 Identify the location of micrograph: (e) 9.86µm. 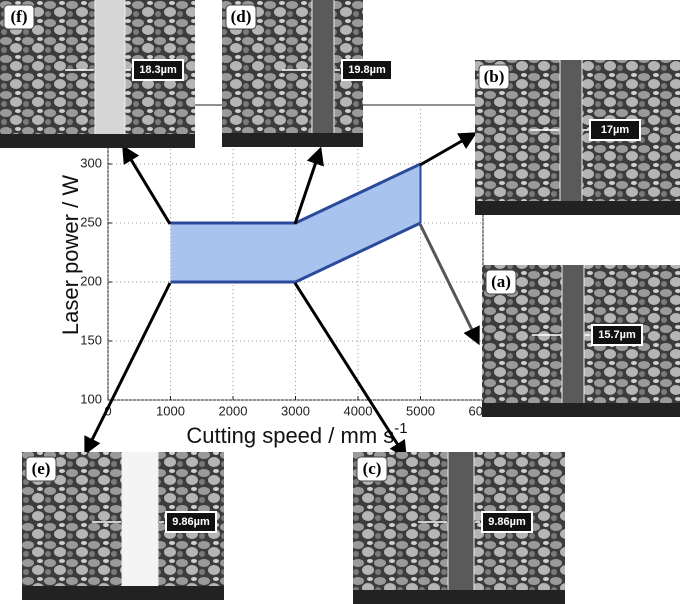
(123, 526).